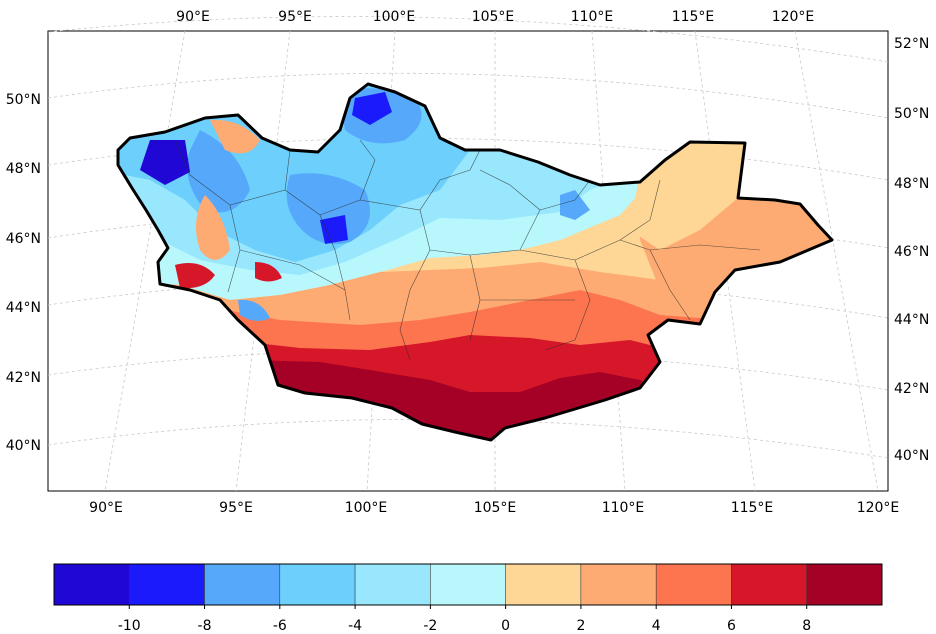  Describe the element at coordinates (295, 17) in the screenshot. I see `top-lon-label: 95°E` at that location.